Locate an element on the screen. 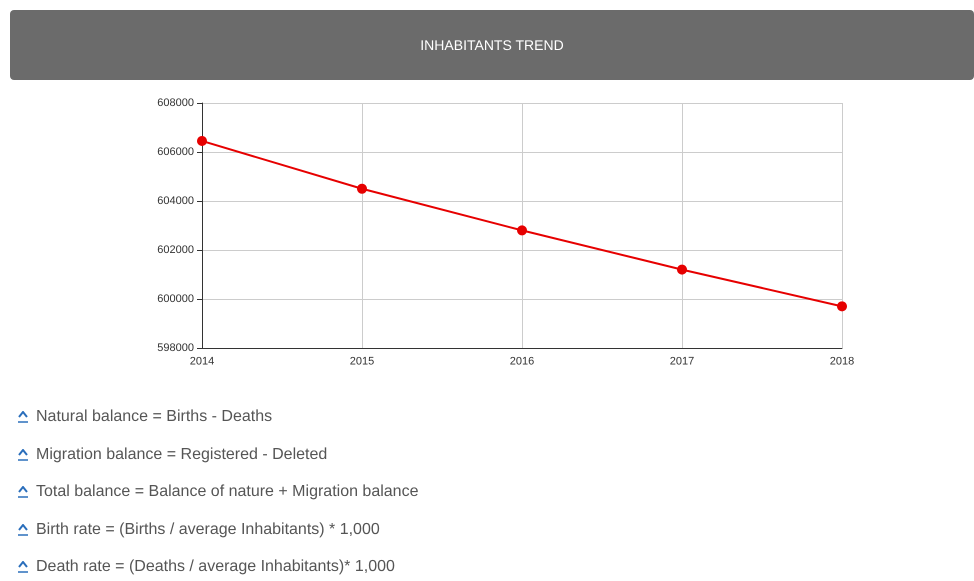 The image size is (974, 581). x-tick-label: 2014 is located at coordinates (202, 362).